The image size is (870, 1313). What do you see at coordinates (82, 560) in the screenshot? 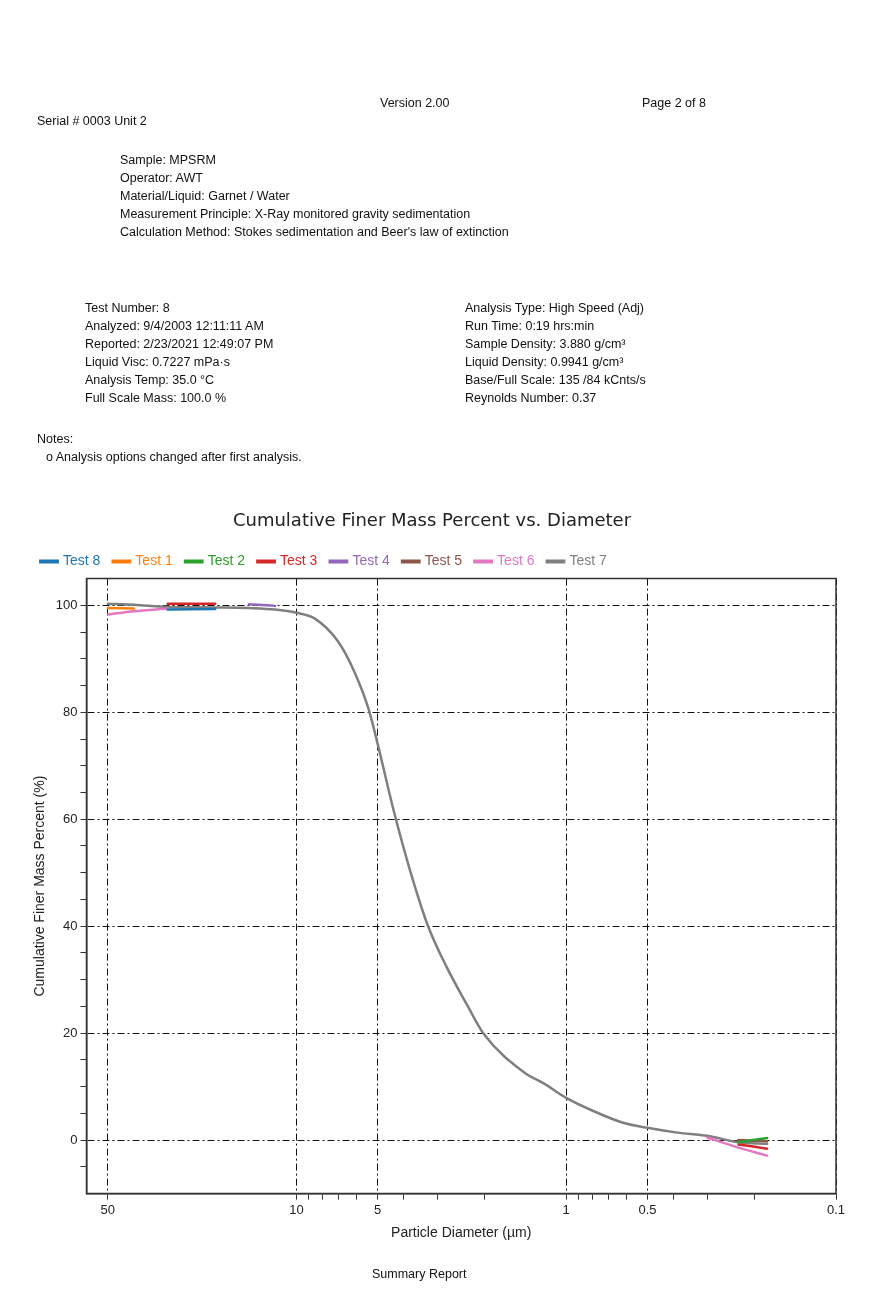
I see `legend-label: Test 8` at bounding box center [82, 560].